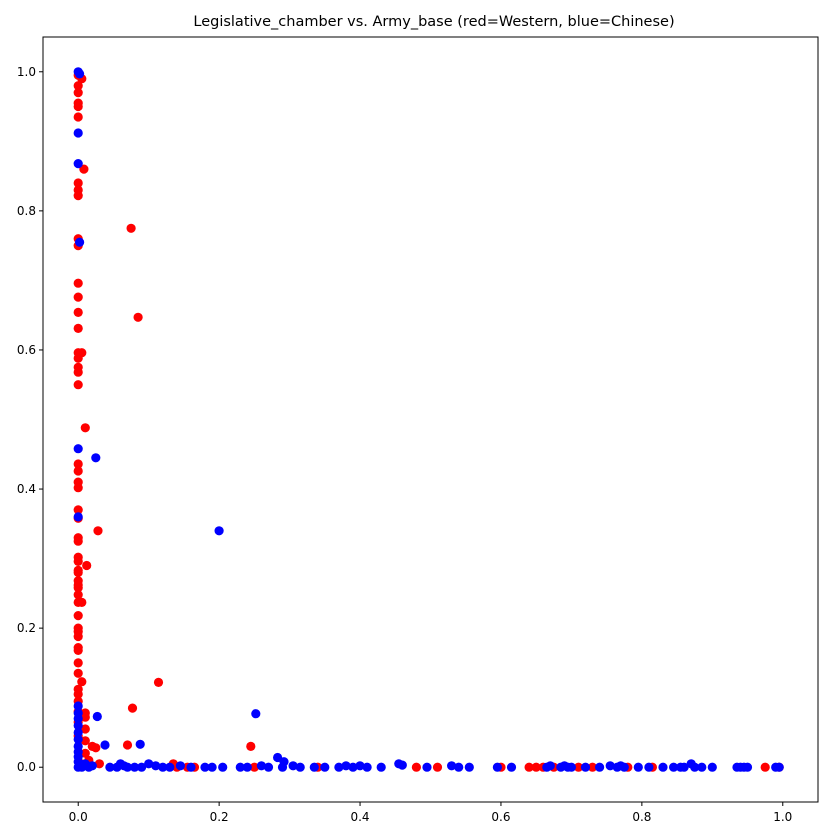  Describe the element at coordinates (26, 72) in the screenshot. I see `y-tick-label: 1.0` at that location.